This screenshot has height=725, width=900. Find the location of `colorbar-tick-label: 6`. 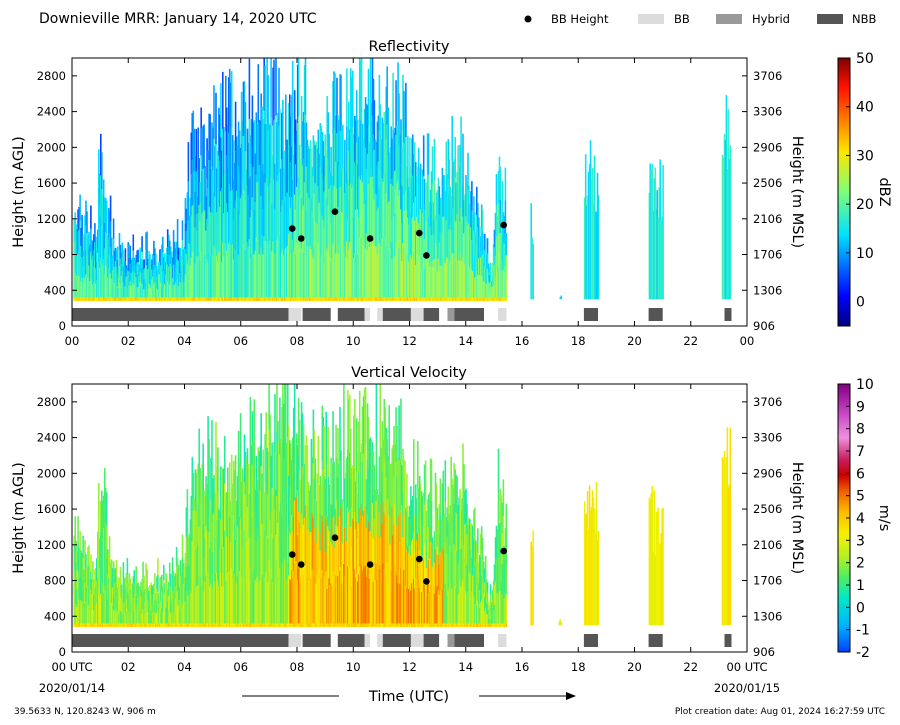

colorbar-tick-label: 6 is located at coordinates (860, 474).